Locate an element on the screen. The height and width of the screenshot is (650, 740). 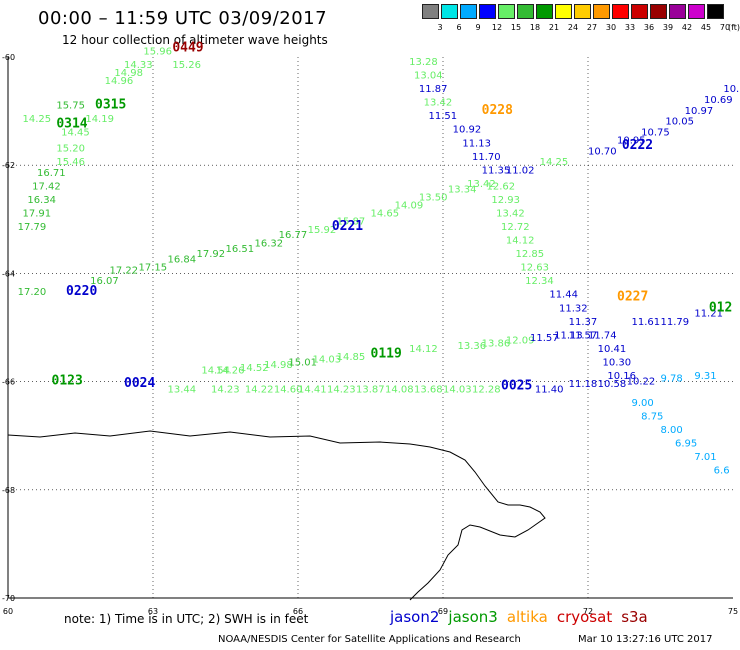
legend-label: 15 is located at coordinates (516, 27).